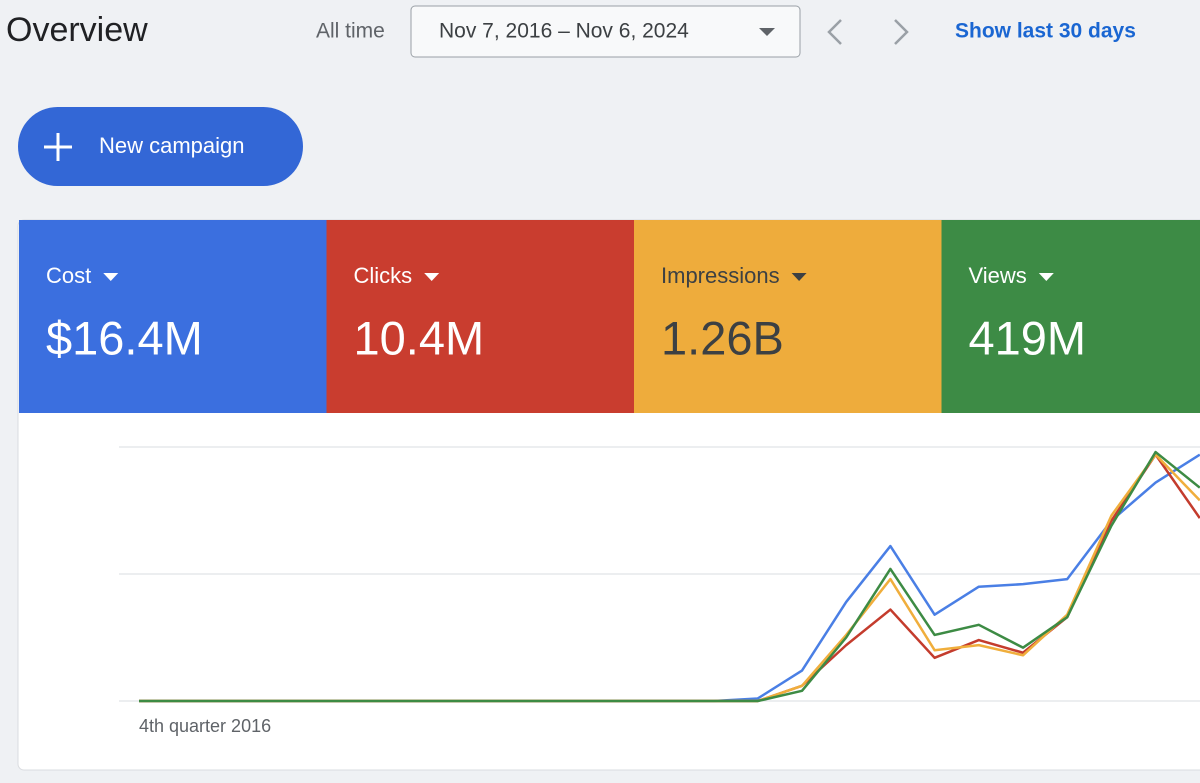 This screenshot has height=783, width=1200. I want to click on metric-total: $16.4M, so click(124, 337).